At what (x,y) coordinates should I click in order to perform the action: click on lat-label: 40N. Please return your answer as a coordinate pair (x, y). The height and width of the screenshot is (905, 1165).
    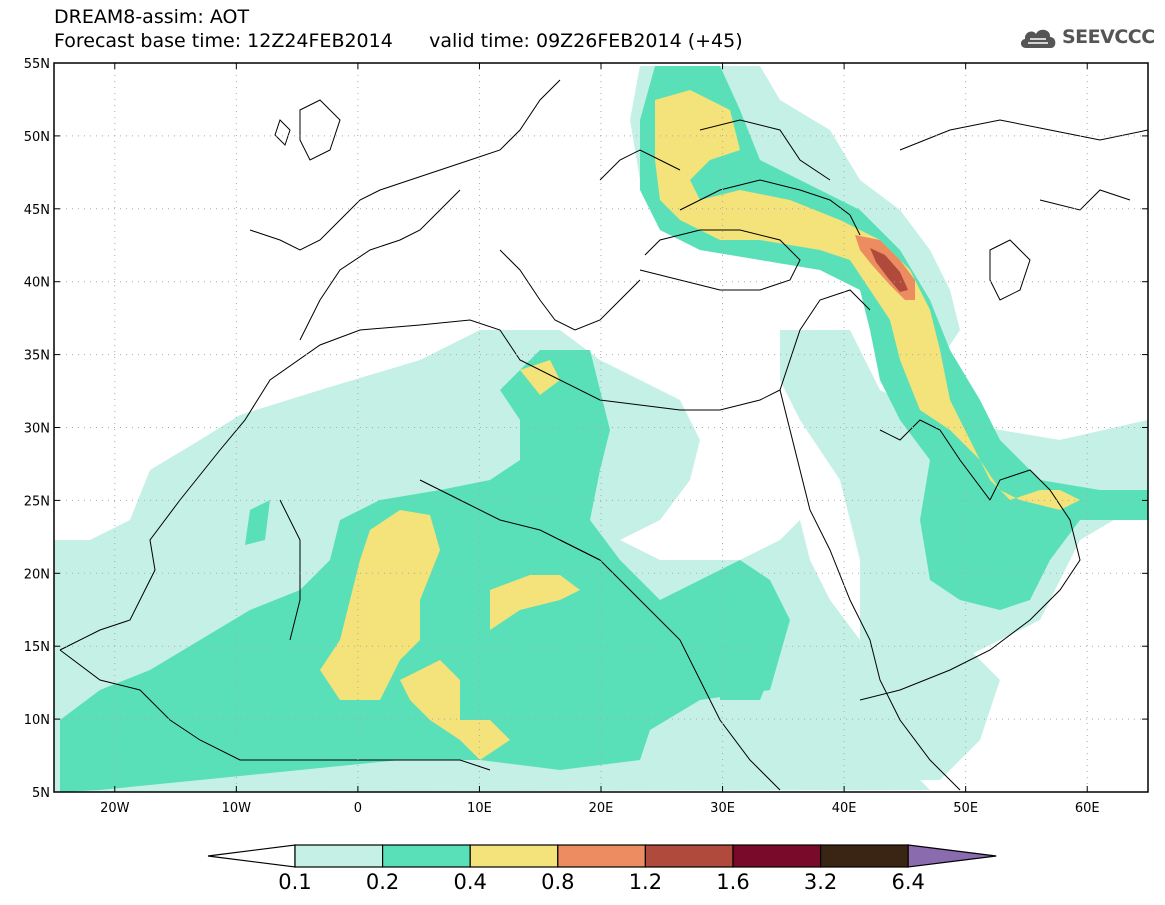
    Looking at the image, I should click on (37, 283).